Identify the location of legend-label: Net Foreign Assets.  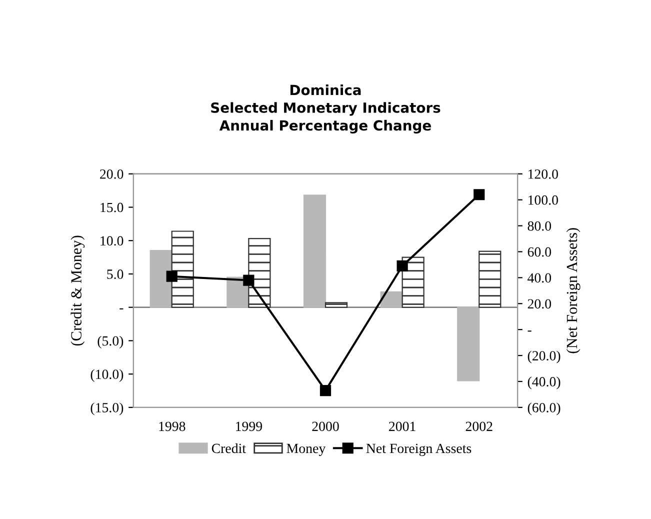
(419, 450).